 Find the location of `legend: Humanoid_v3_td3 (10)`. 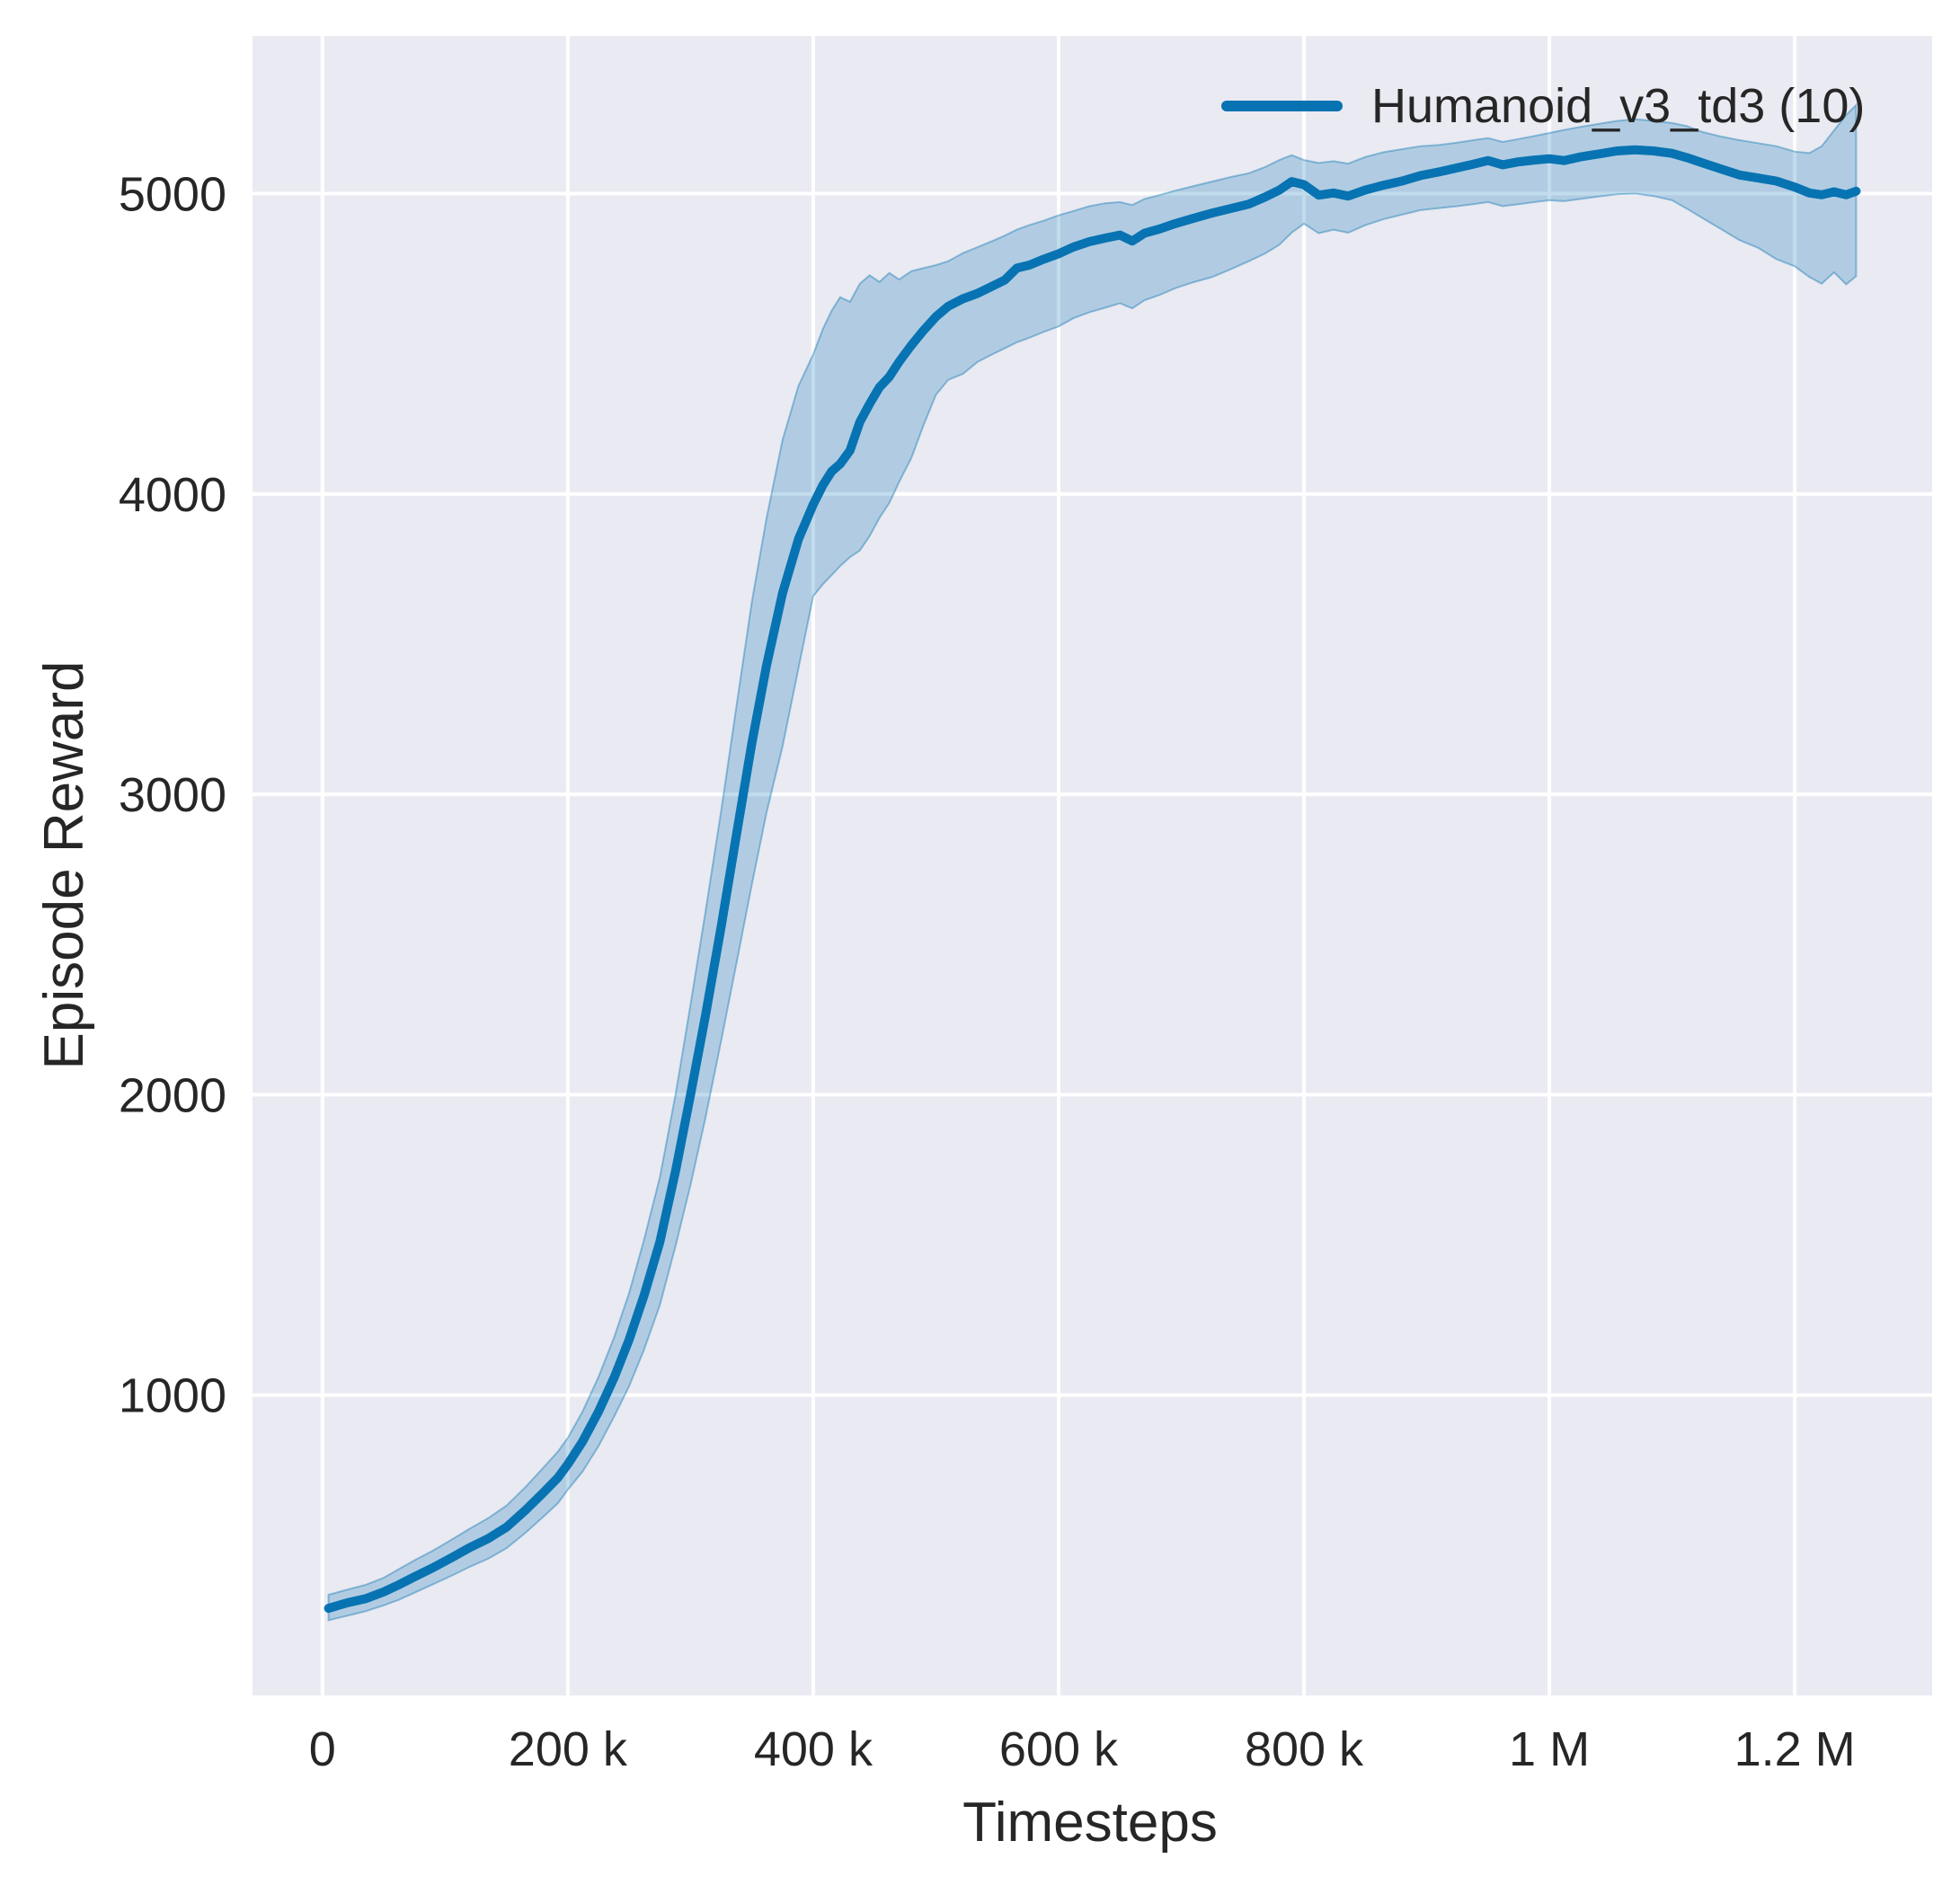

legend: Humanoid_v3_td3 (10) is located at coordinates (1543, 106).